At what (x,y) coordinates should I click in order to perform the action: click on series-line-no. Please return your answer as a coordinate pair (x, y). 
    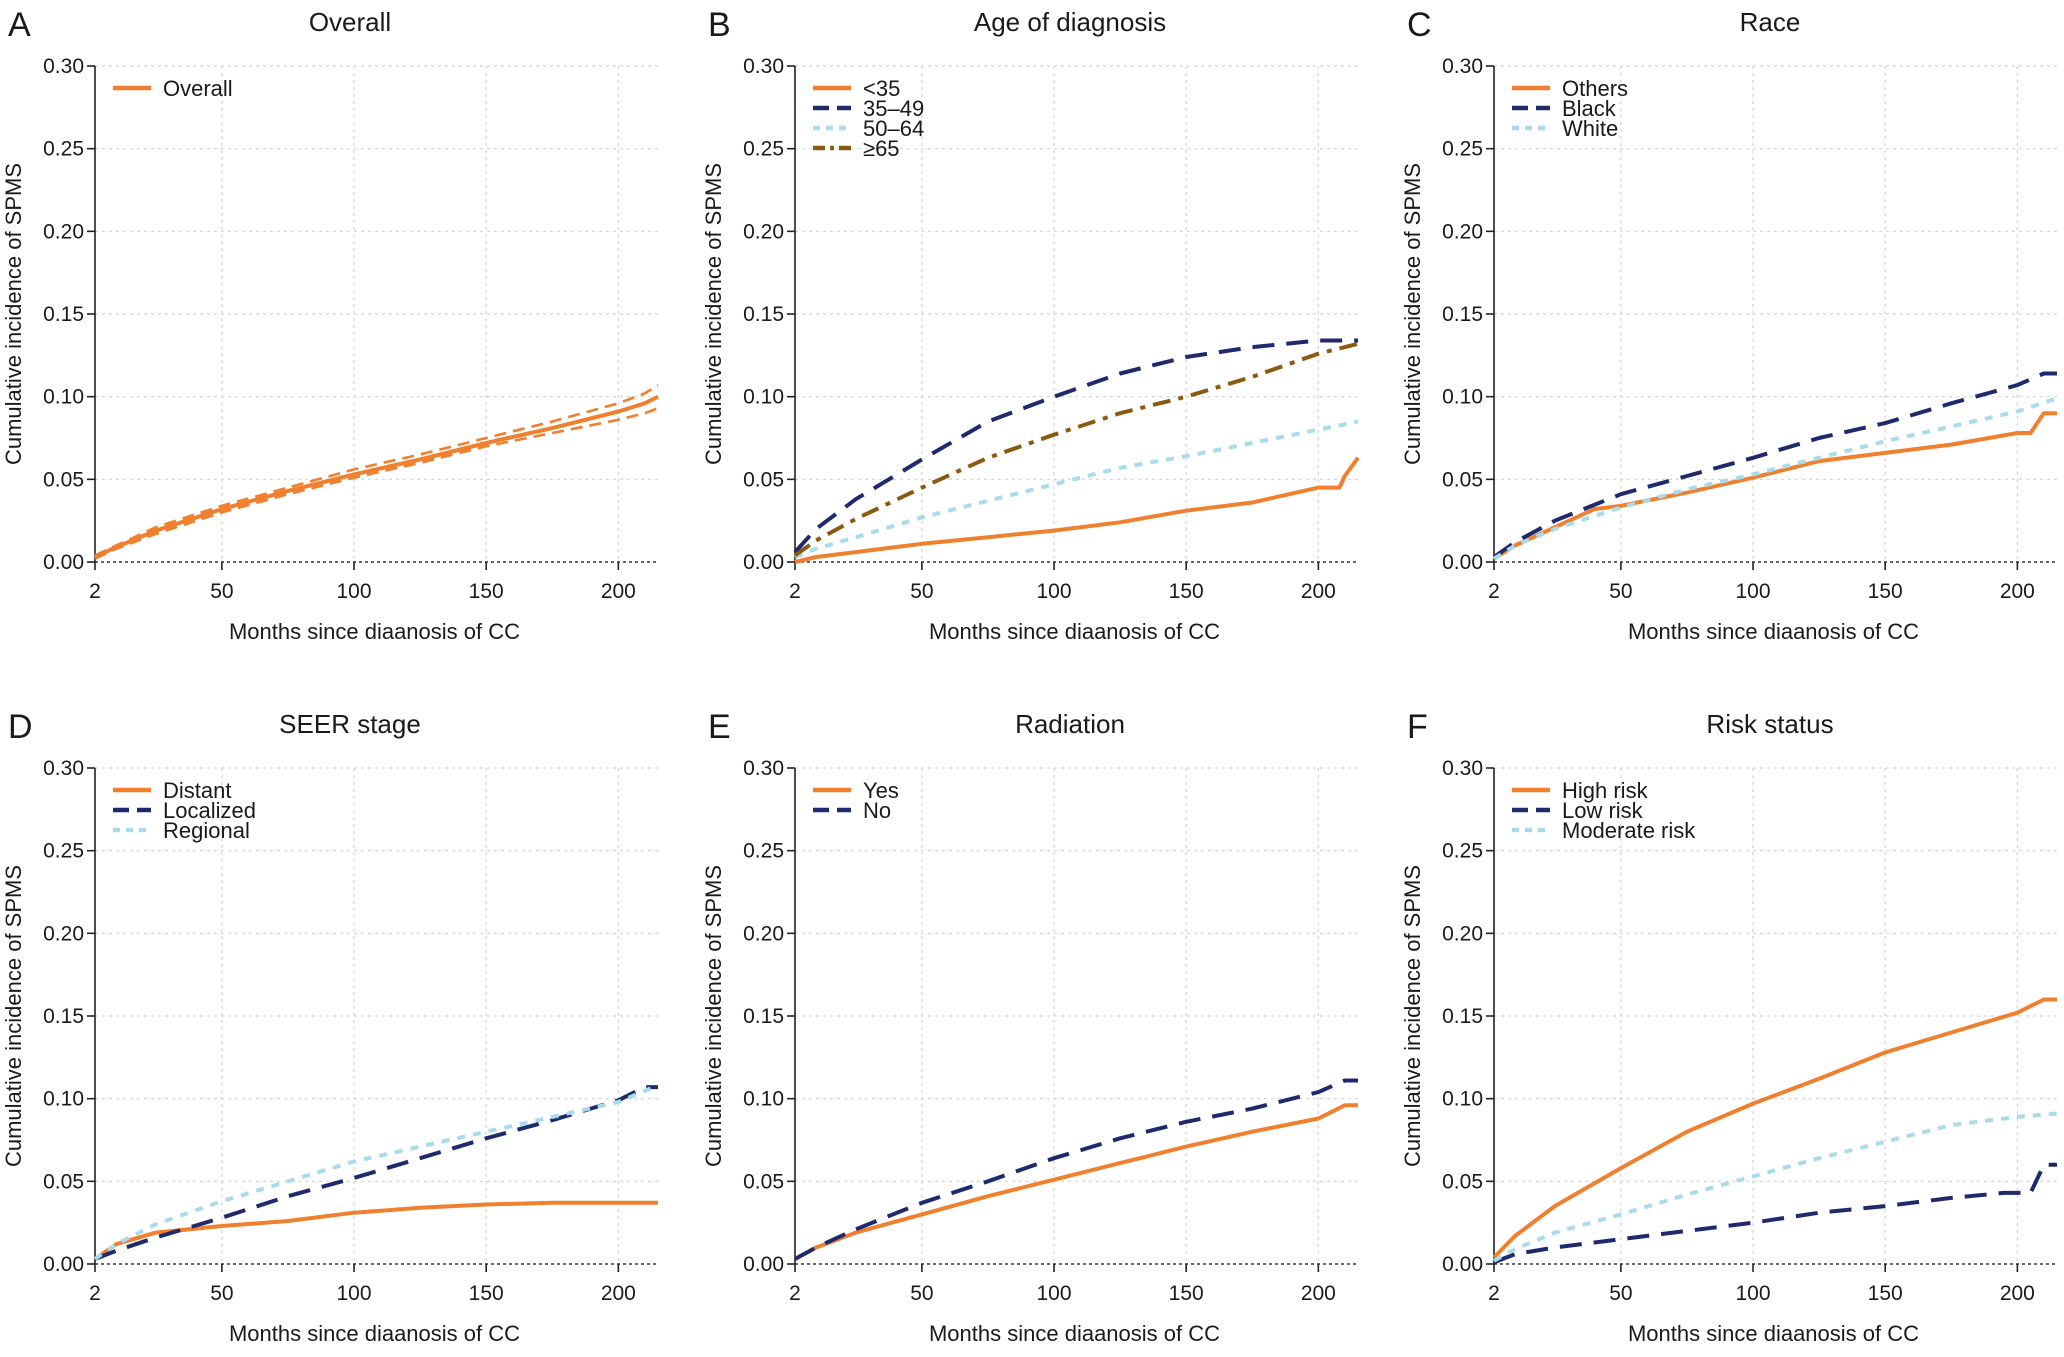
    Looking at the image, I should click on (1076, 1169).